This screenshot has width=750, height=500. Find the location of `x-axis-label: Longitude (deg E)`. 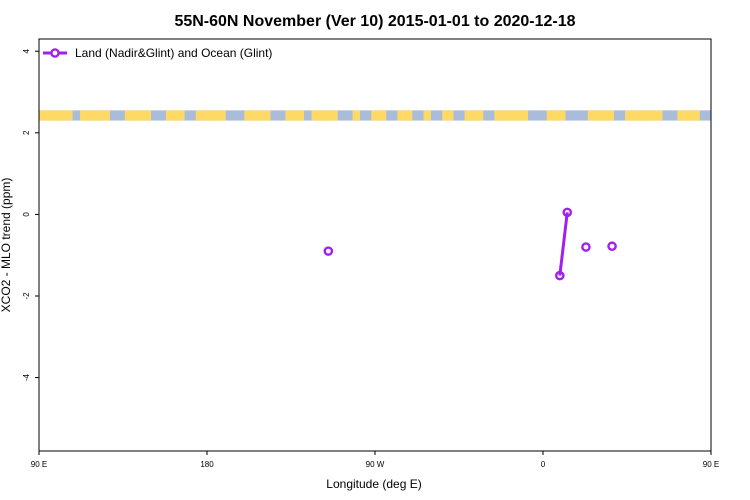

x-axis-label: Longitude (deg E) is located at coordinates (373, 484).